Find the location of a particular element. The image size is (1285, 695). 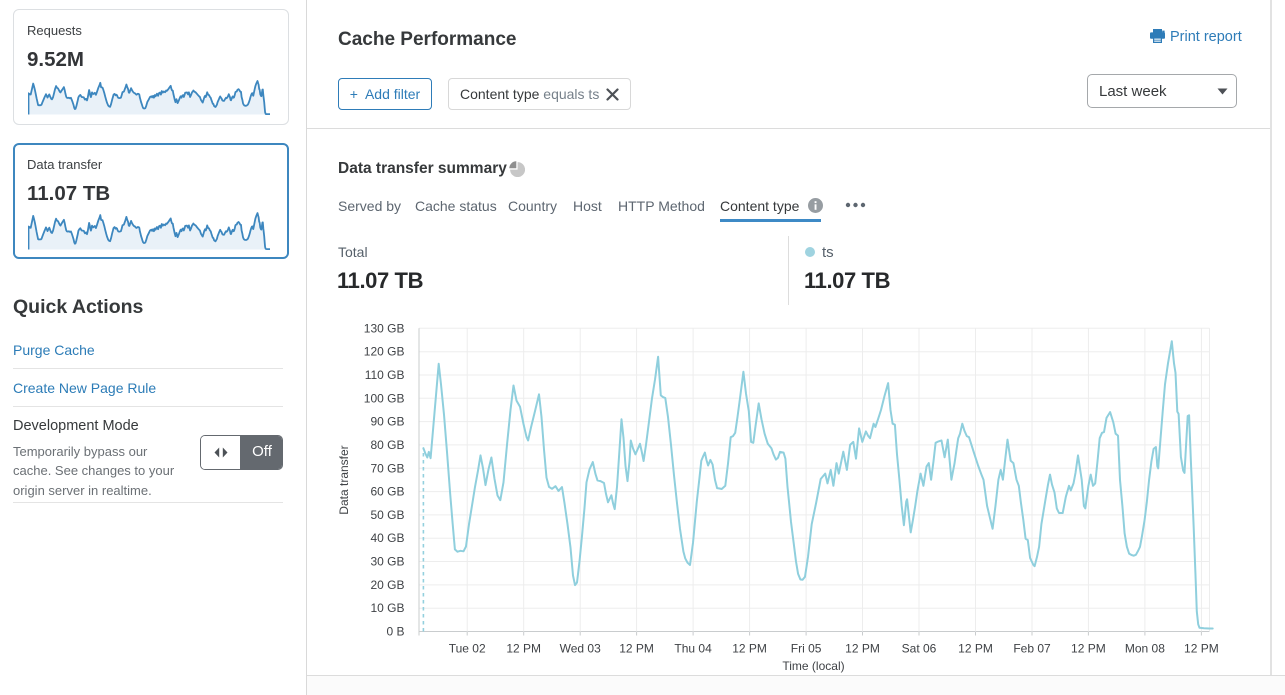

svg-text: 30 GB is located at coordinates (387, 562).